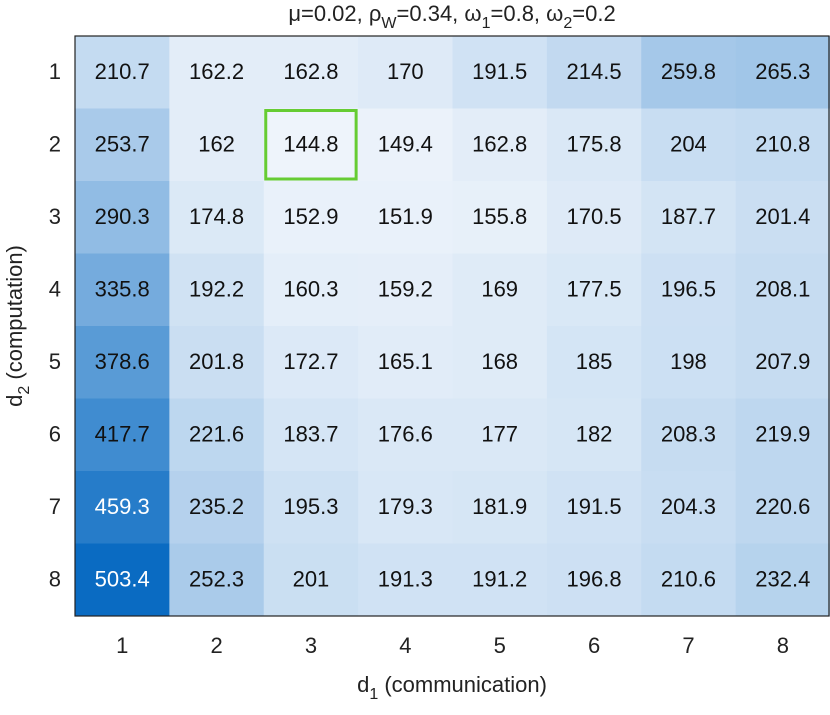  Describe the element at coordinates (55, 216) in the screenshot. I see `y-tick-label: 3` at that location.